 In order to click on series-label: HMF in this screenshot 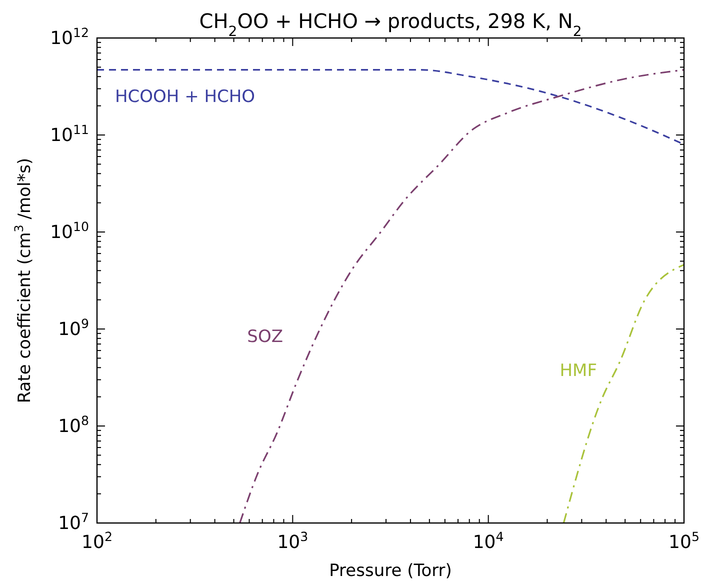, I will do `click(578, 371)`.